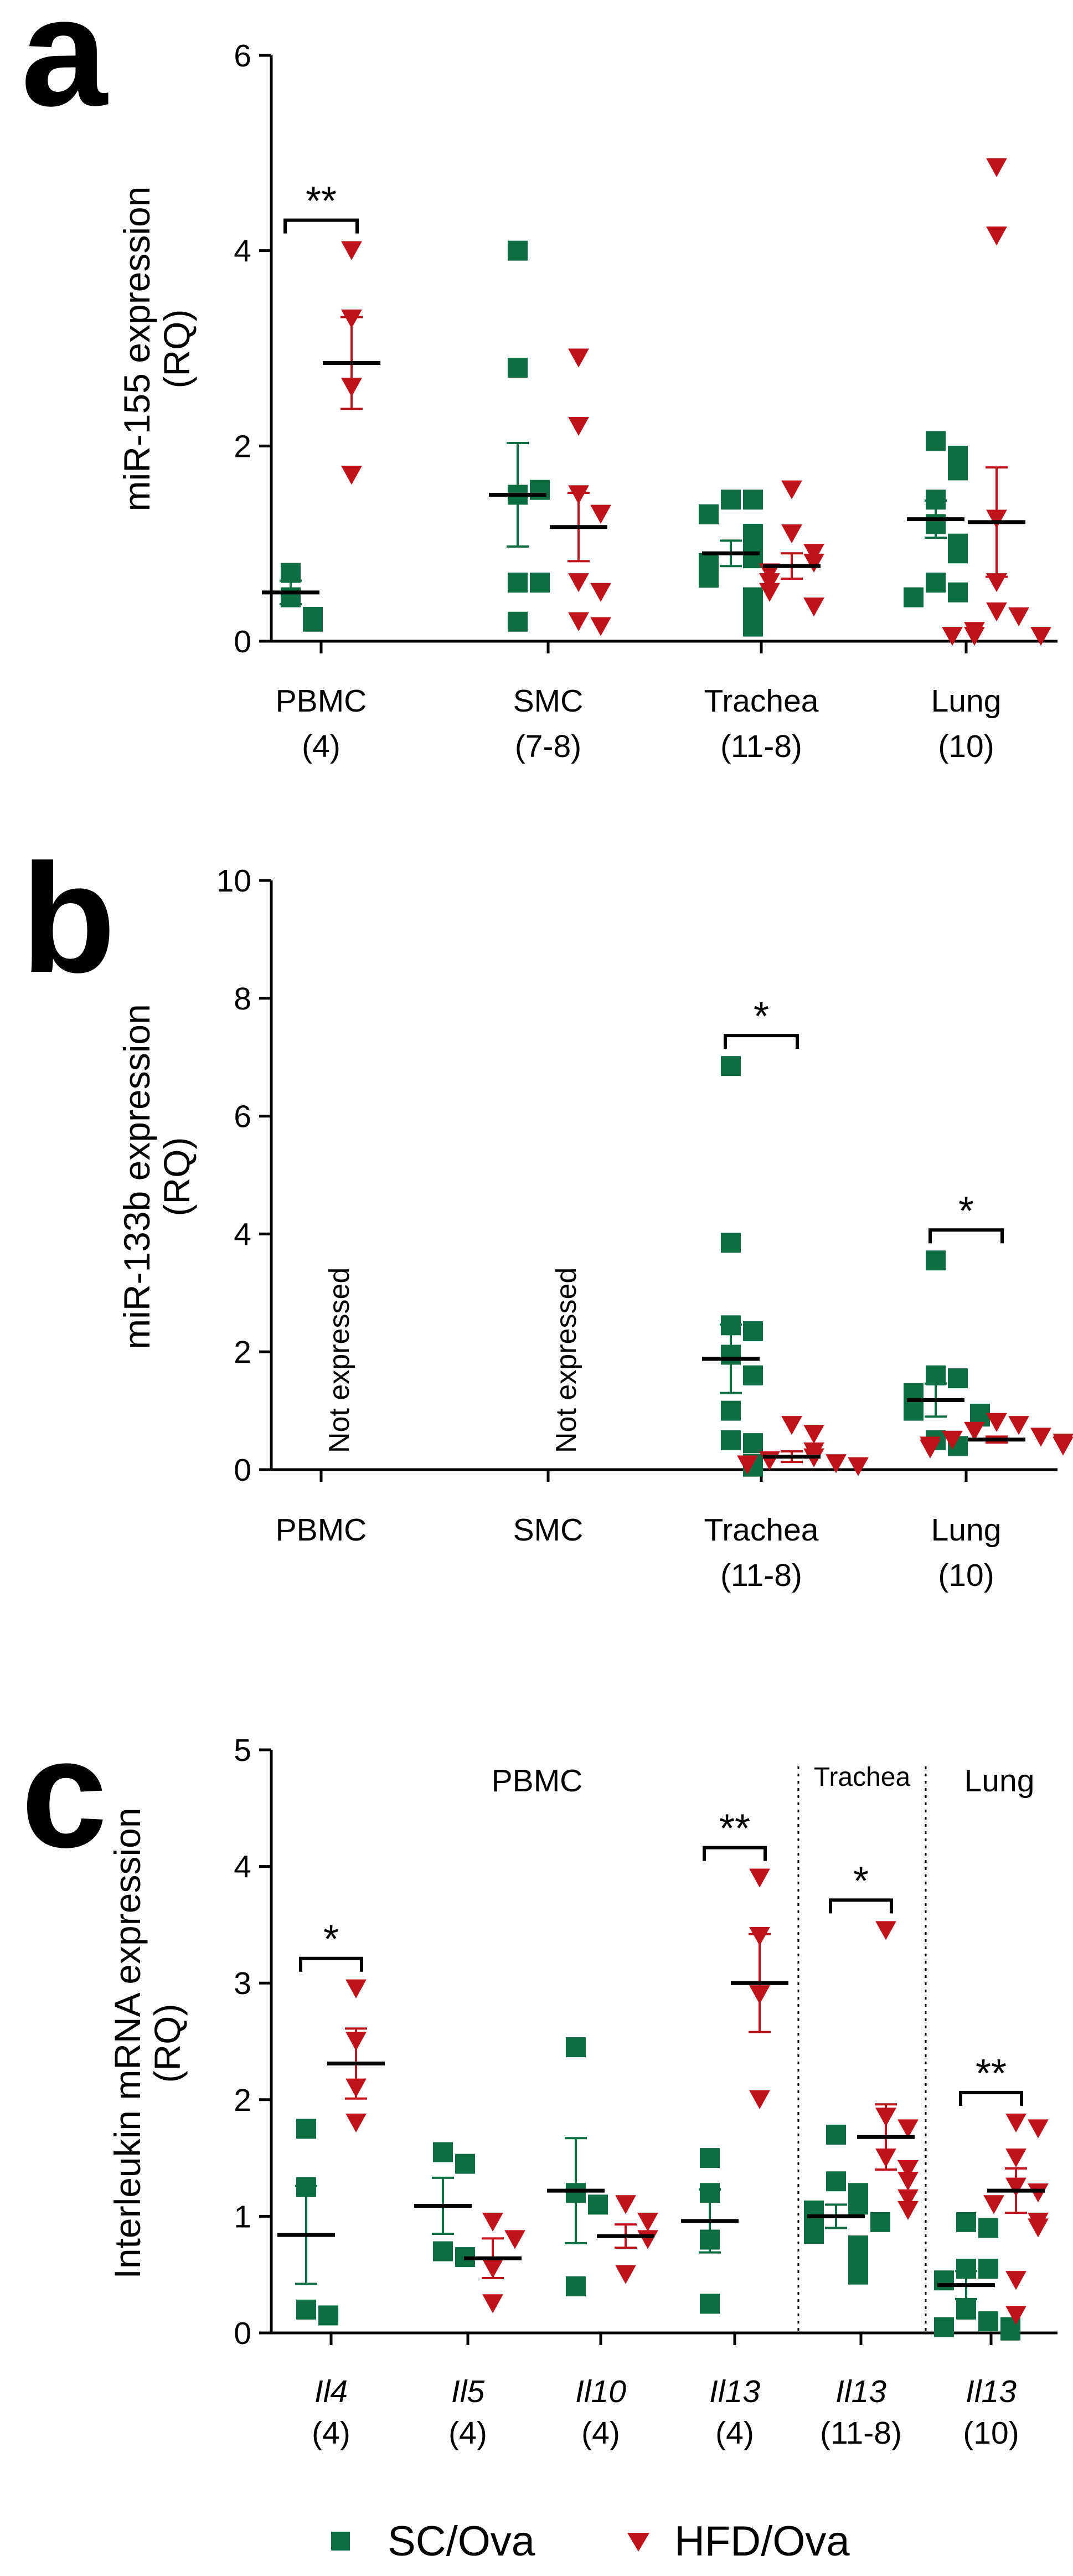 This screenshot has height=2576, width=1073. What do you see at coordinates (321, 471) in the screenshot?
I see `data-group: PBMC (4) **` at bounding box center [321, 471].